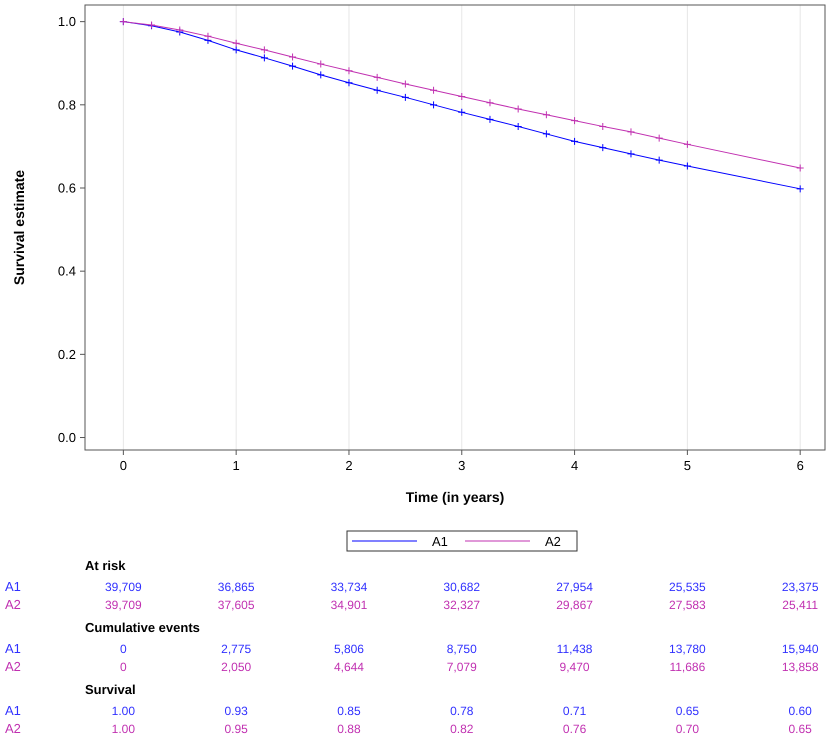  What do you see at coordinates (462, 667) in the screenshot?
I see `data-label: 7,079` at bounding box center [462, 667].